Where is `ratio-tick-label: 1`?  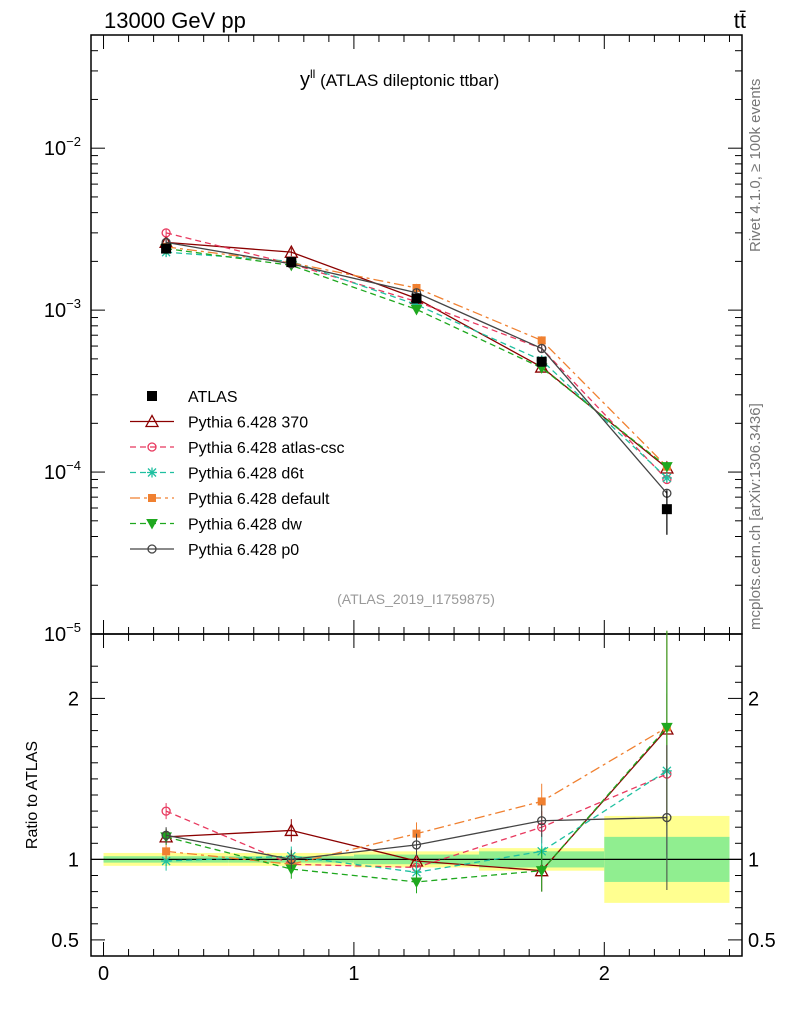
ratio-tick-label: 1 is located at coordinates (73, 860).